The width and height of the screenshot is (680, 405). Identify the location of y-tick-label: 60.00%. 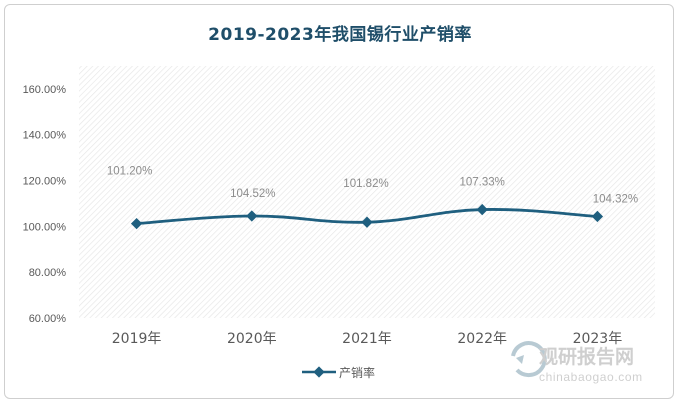
(48, 319).